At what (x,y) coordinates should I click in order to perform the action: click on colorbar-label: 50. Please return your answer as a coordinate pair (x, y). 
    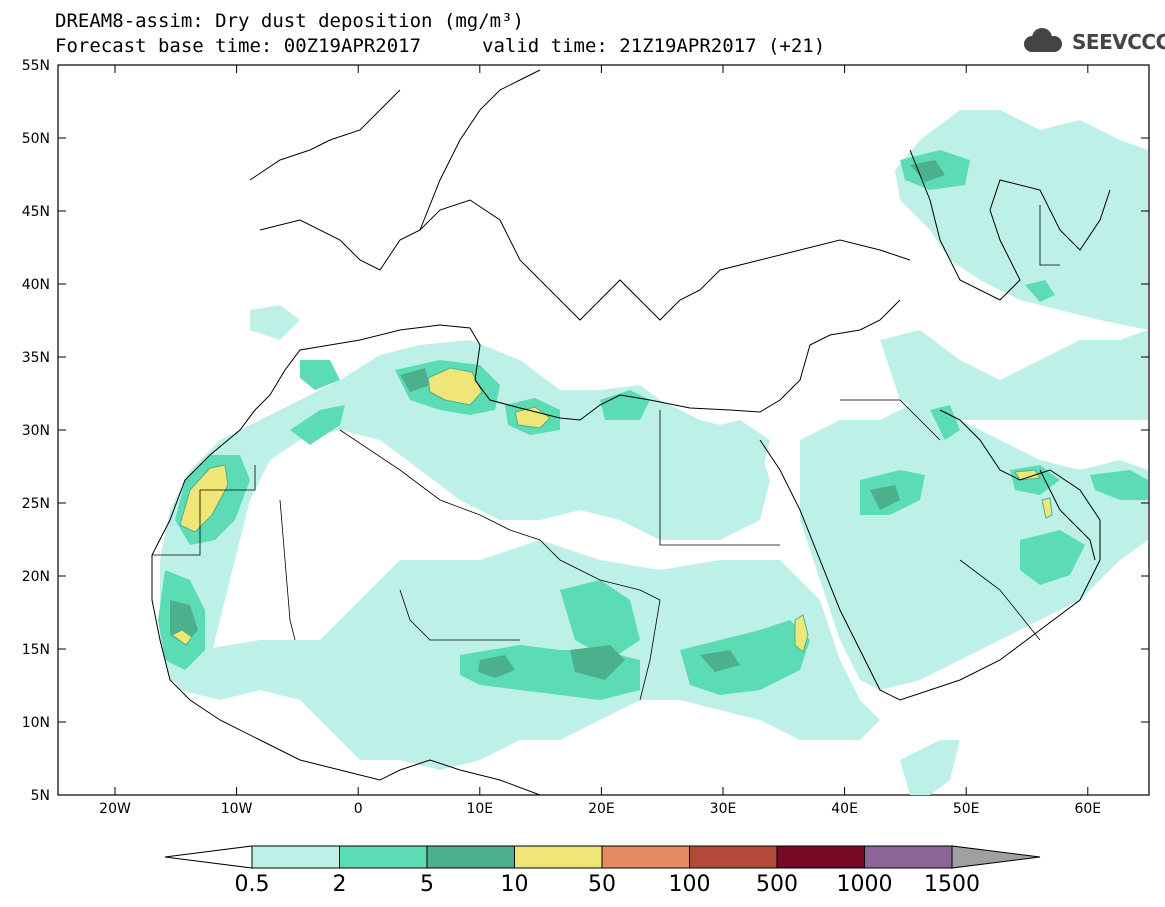
    Looking at the image, I should click on (602, 884).